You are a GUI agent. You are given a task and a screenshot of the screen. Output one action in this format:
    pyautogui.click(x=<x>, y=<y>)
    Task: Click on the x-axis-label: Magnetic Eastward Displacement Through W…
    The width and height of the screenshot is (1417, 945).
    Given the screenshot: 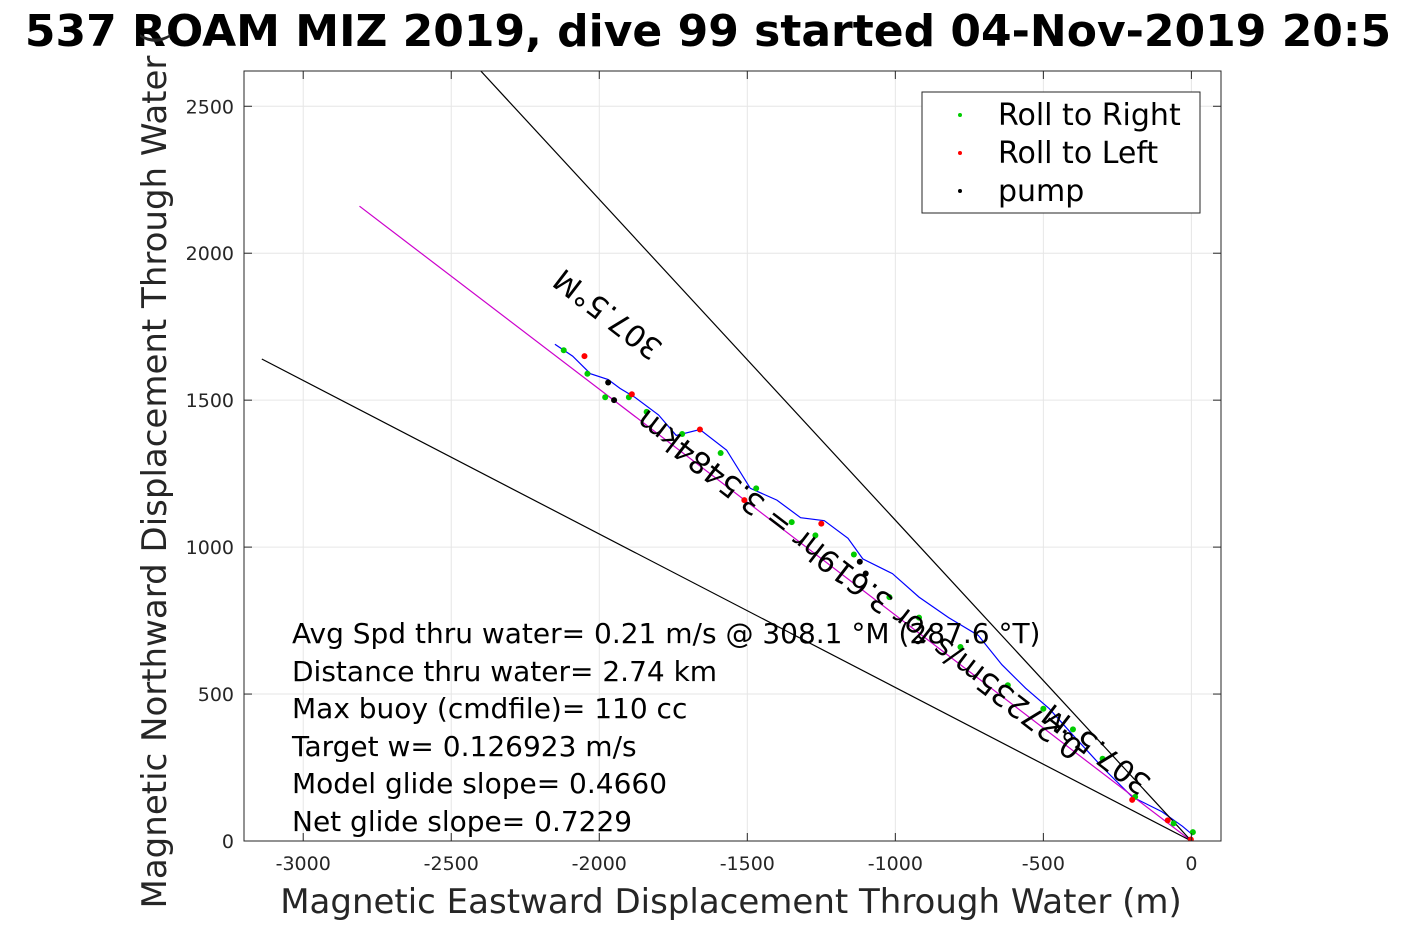 What is the action you would take?
    pyautogui.click(x=731, y=902)
    